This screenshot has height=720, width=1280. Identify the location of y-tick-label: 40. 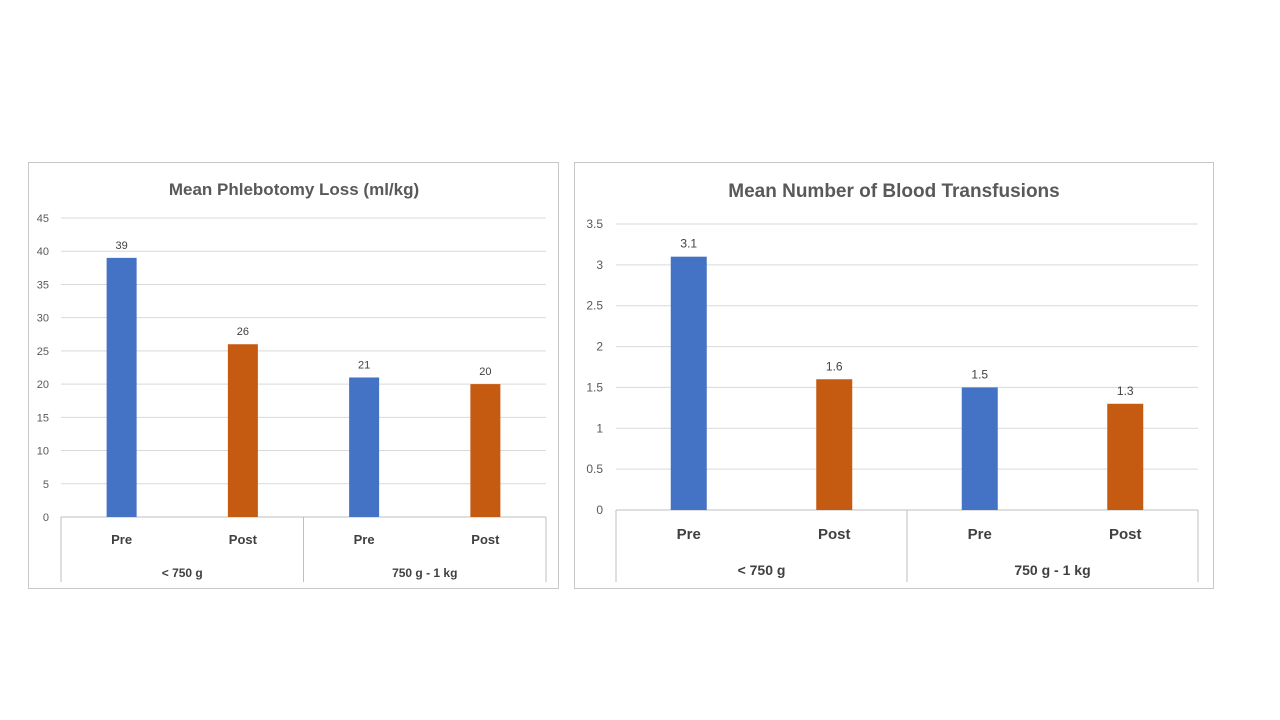
(43, 252).